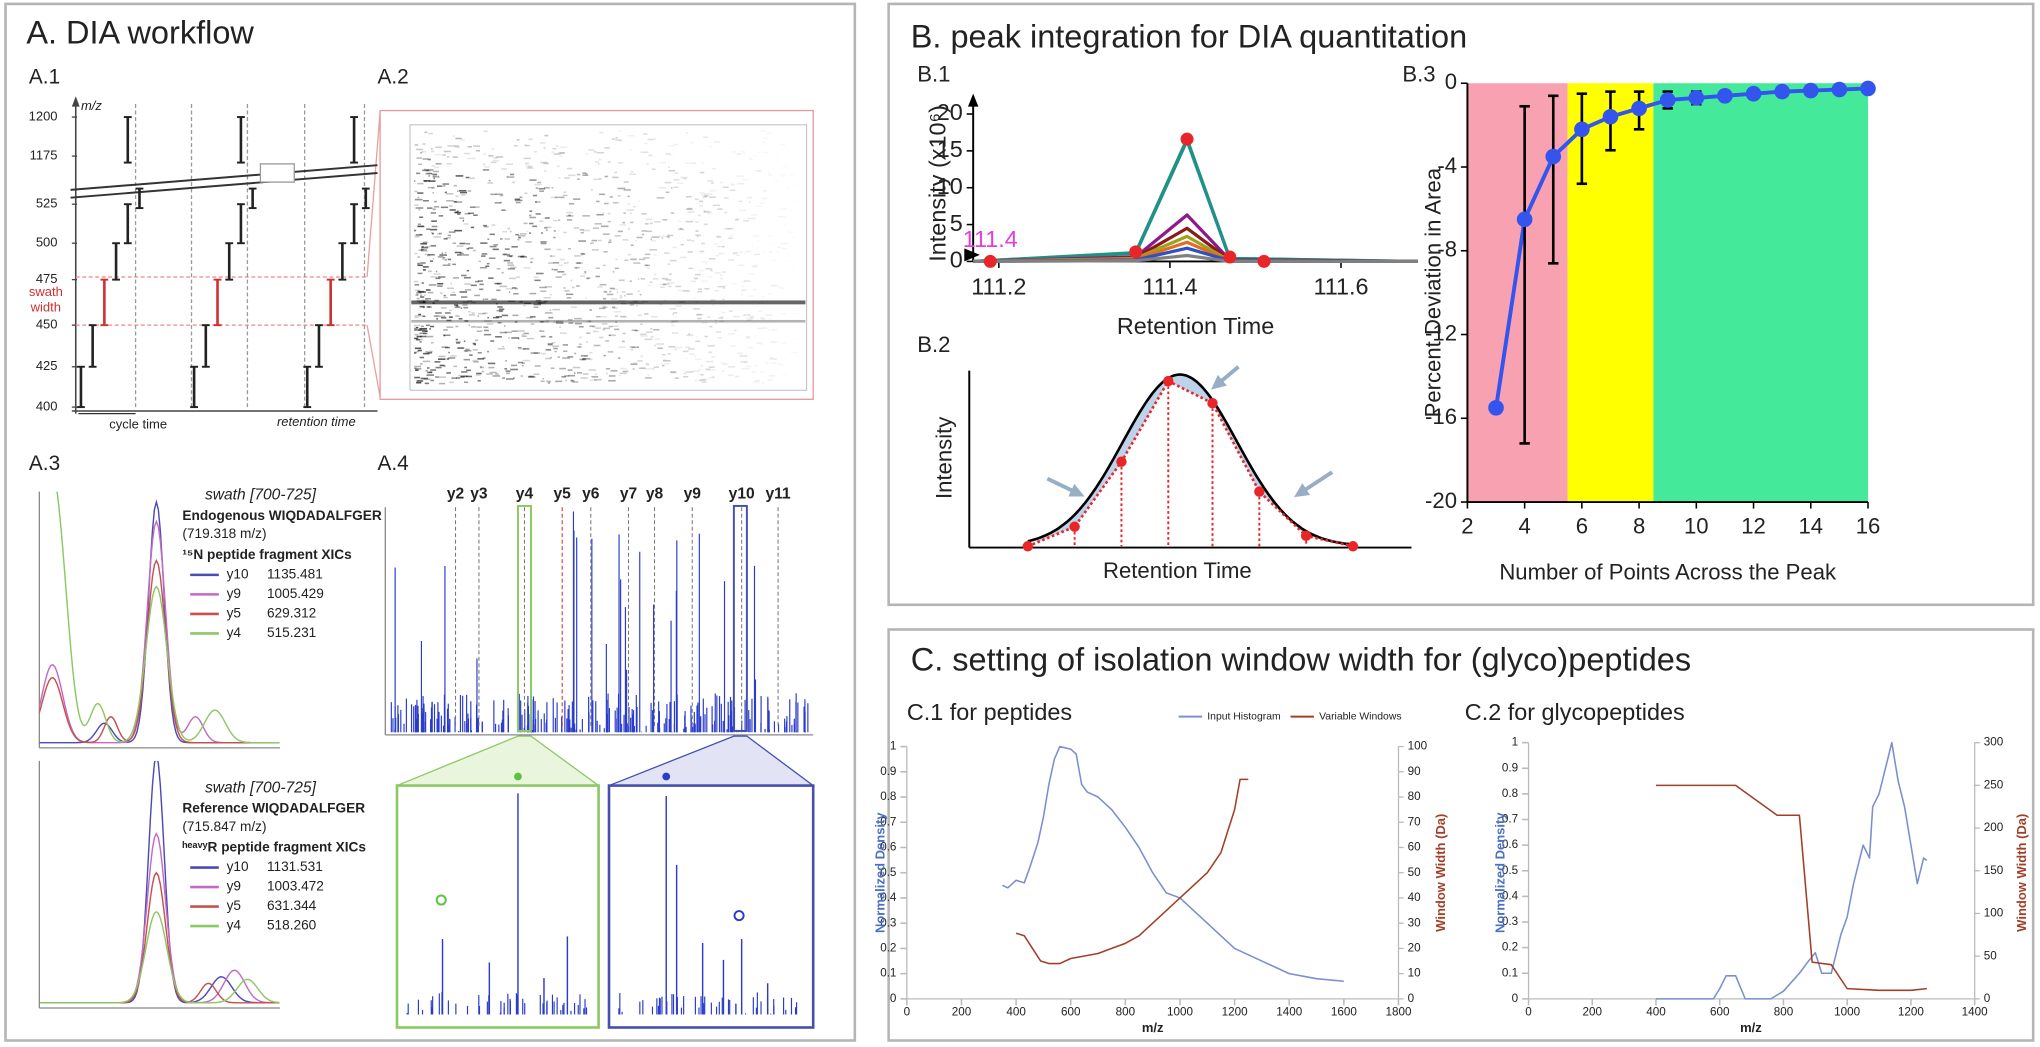 This screenshot has width=2040, height=1047. Describe the element at coordinates (1753, 525) in the screenshot. I see `x-tick-label: 12` at that location.